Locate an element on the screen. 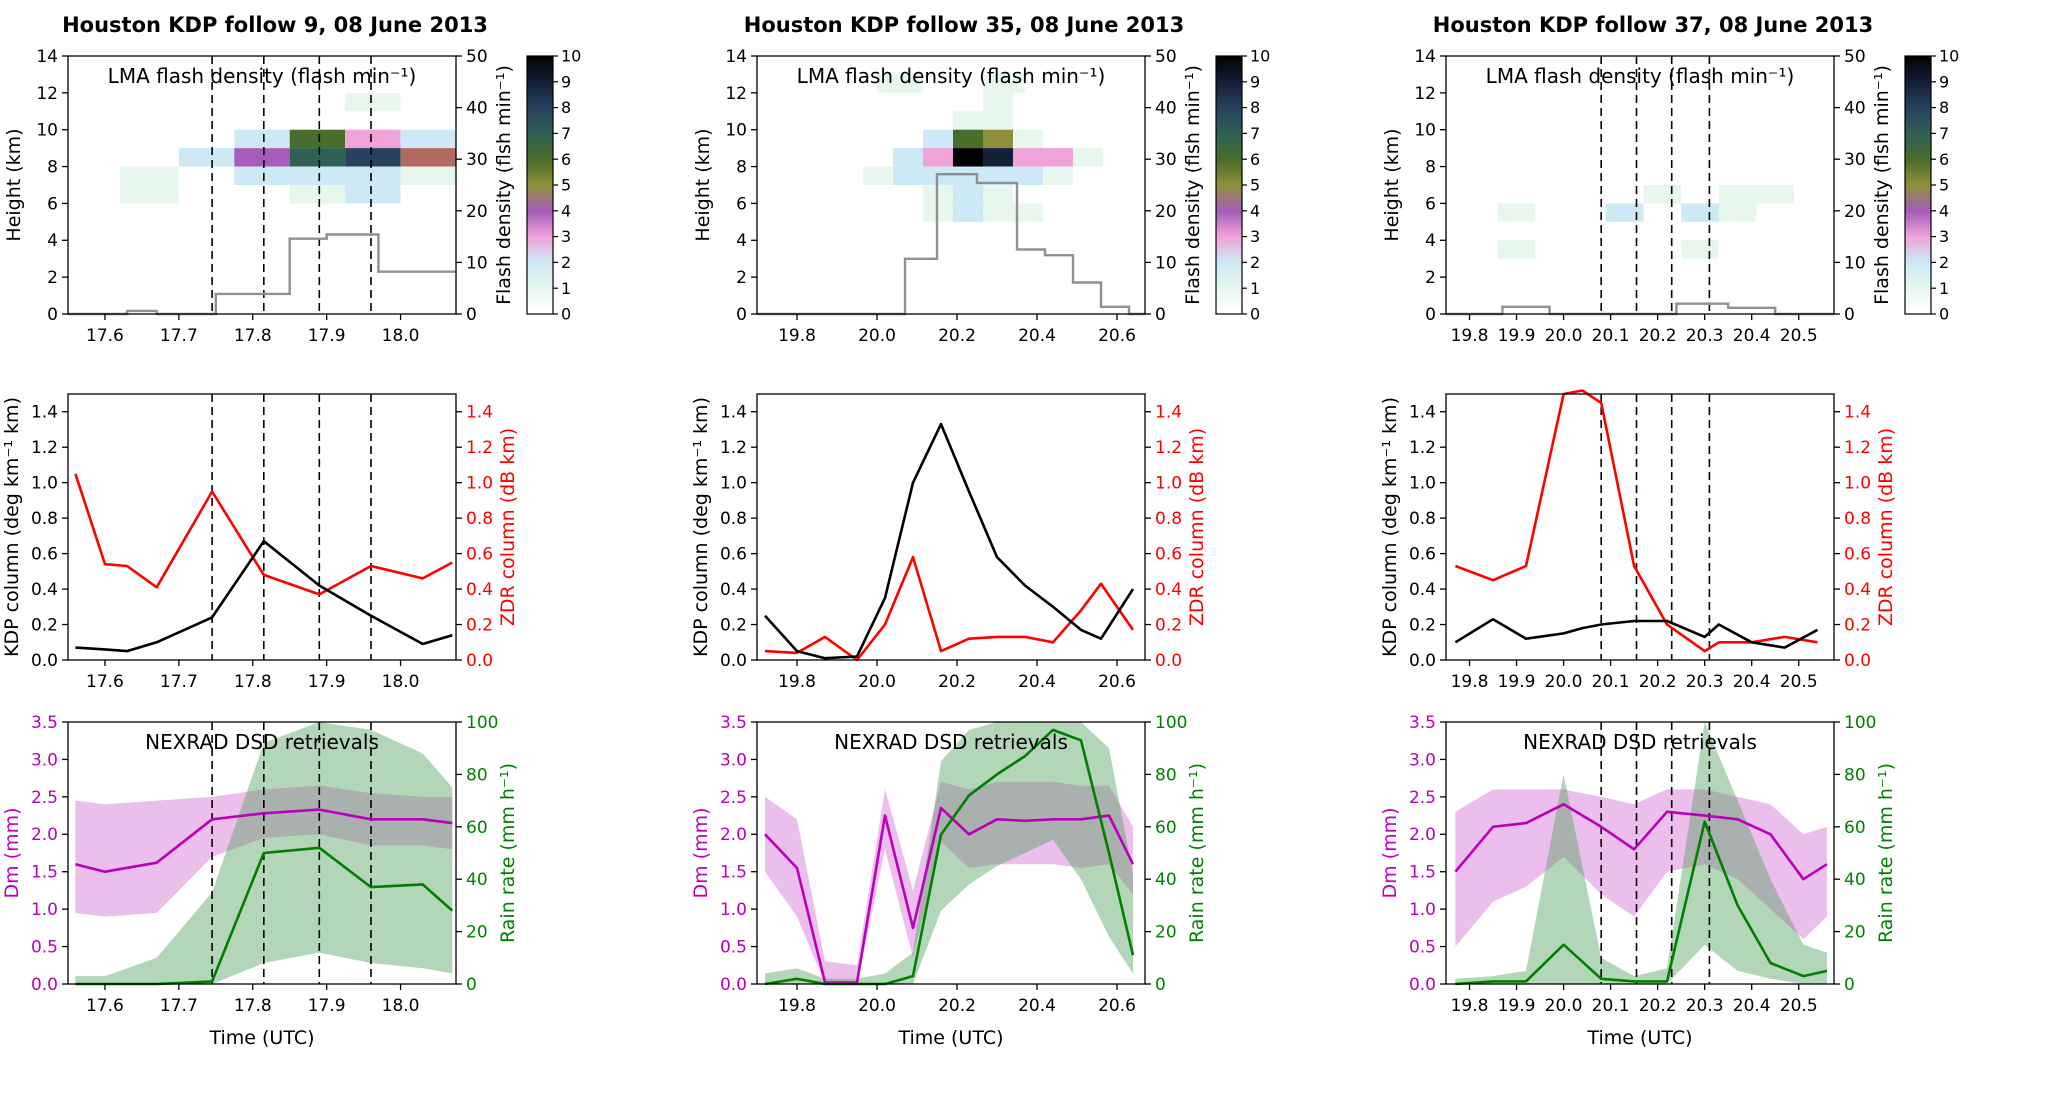  zdr-column-line is located at coordinates (949, 608).